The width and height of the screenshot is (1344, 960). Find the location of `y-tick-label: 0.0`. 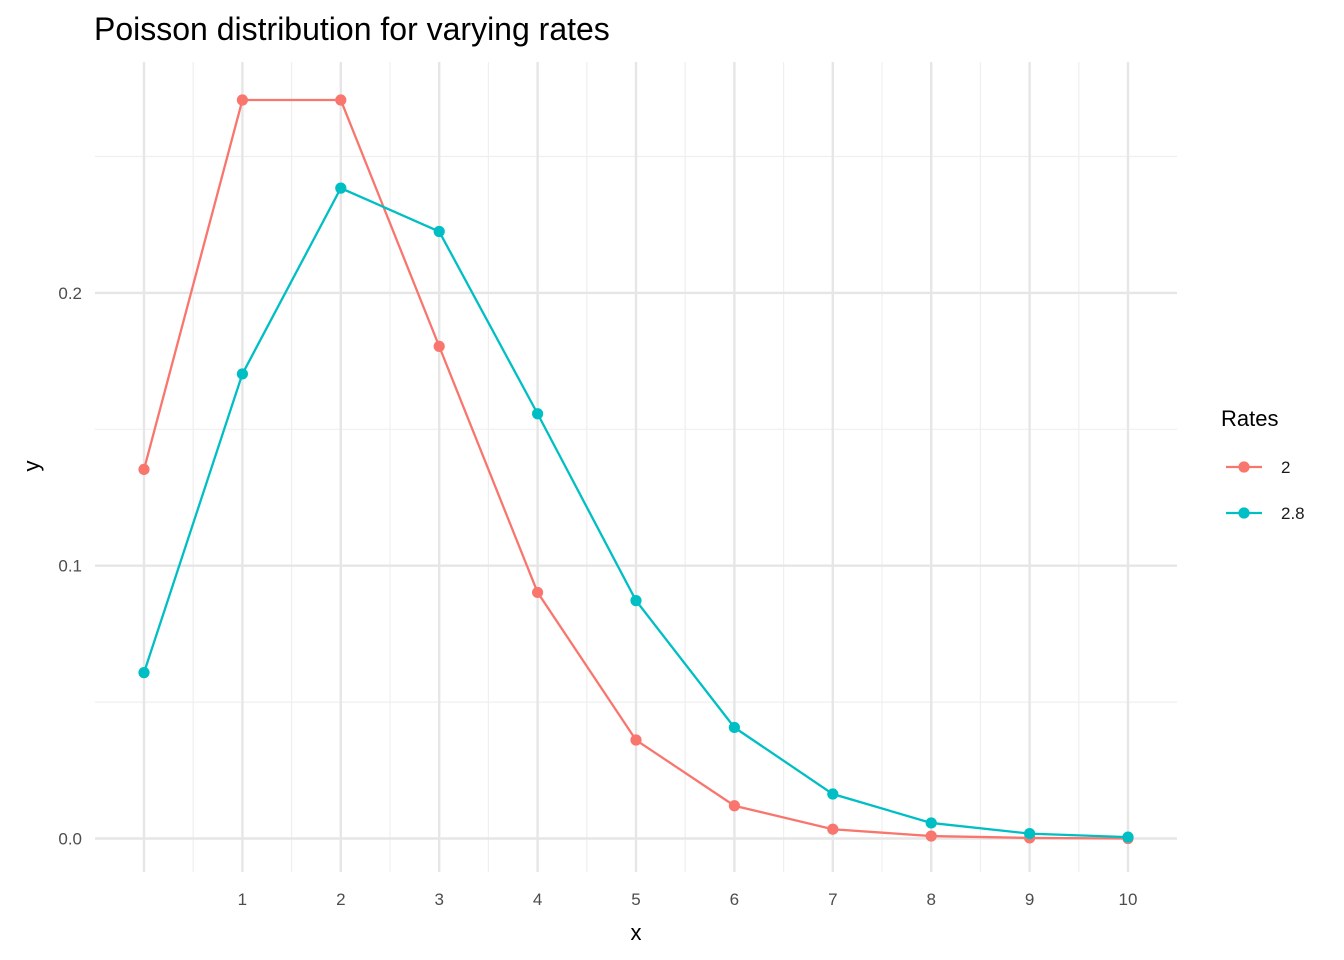

y-tick-label: 0.0 is located at coordinates (70, 839).